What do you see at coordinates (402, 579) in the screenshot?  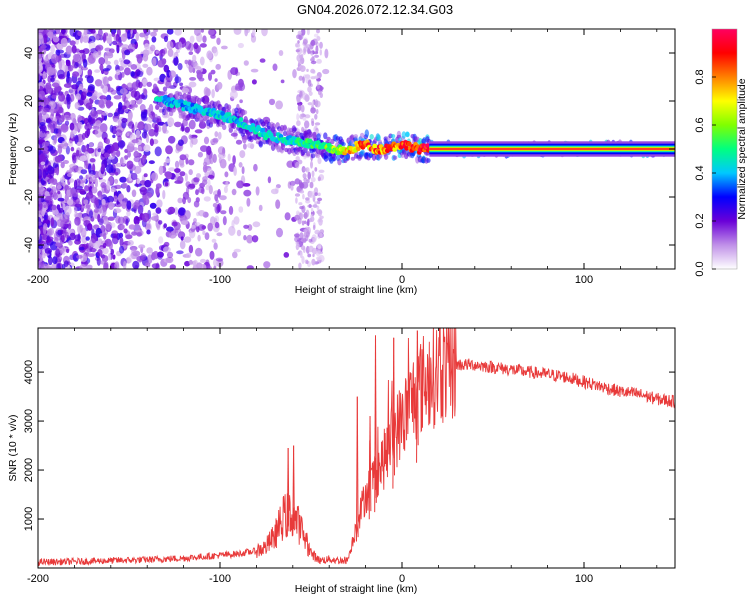 I see `x-tick-label: 0` at bounding box center [402, 579].